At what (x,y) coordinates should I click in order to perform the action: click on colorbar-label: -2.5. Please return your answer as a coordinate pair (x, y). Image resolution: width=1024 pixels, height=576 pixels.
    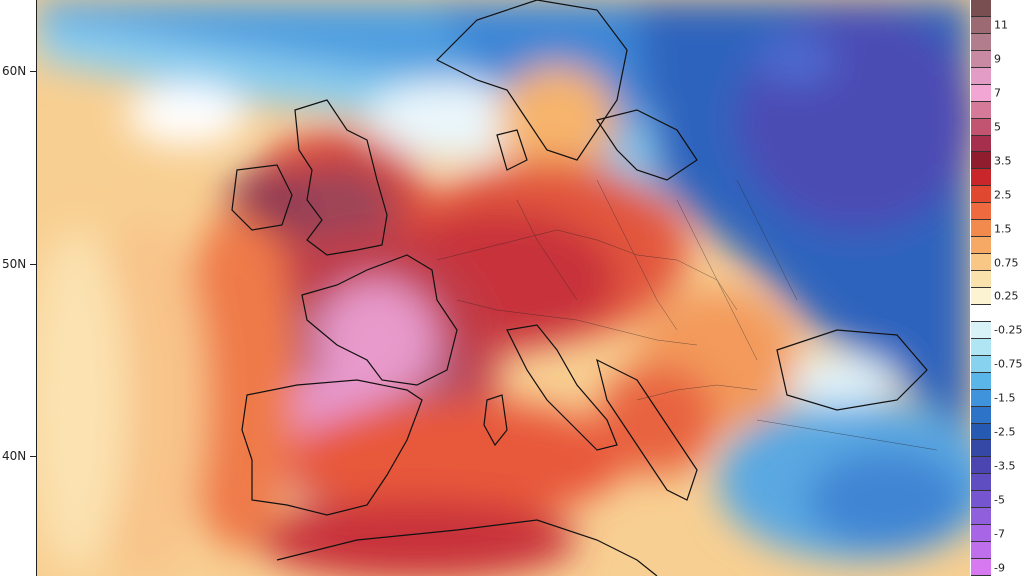
    Looking at the image, I should click on (1005, 432).